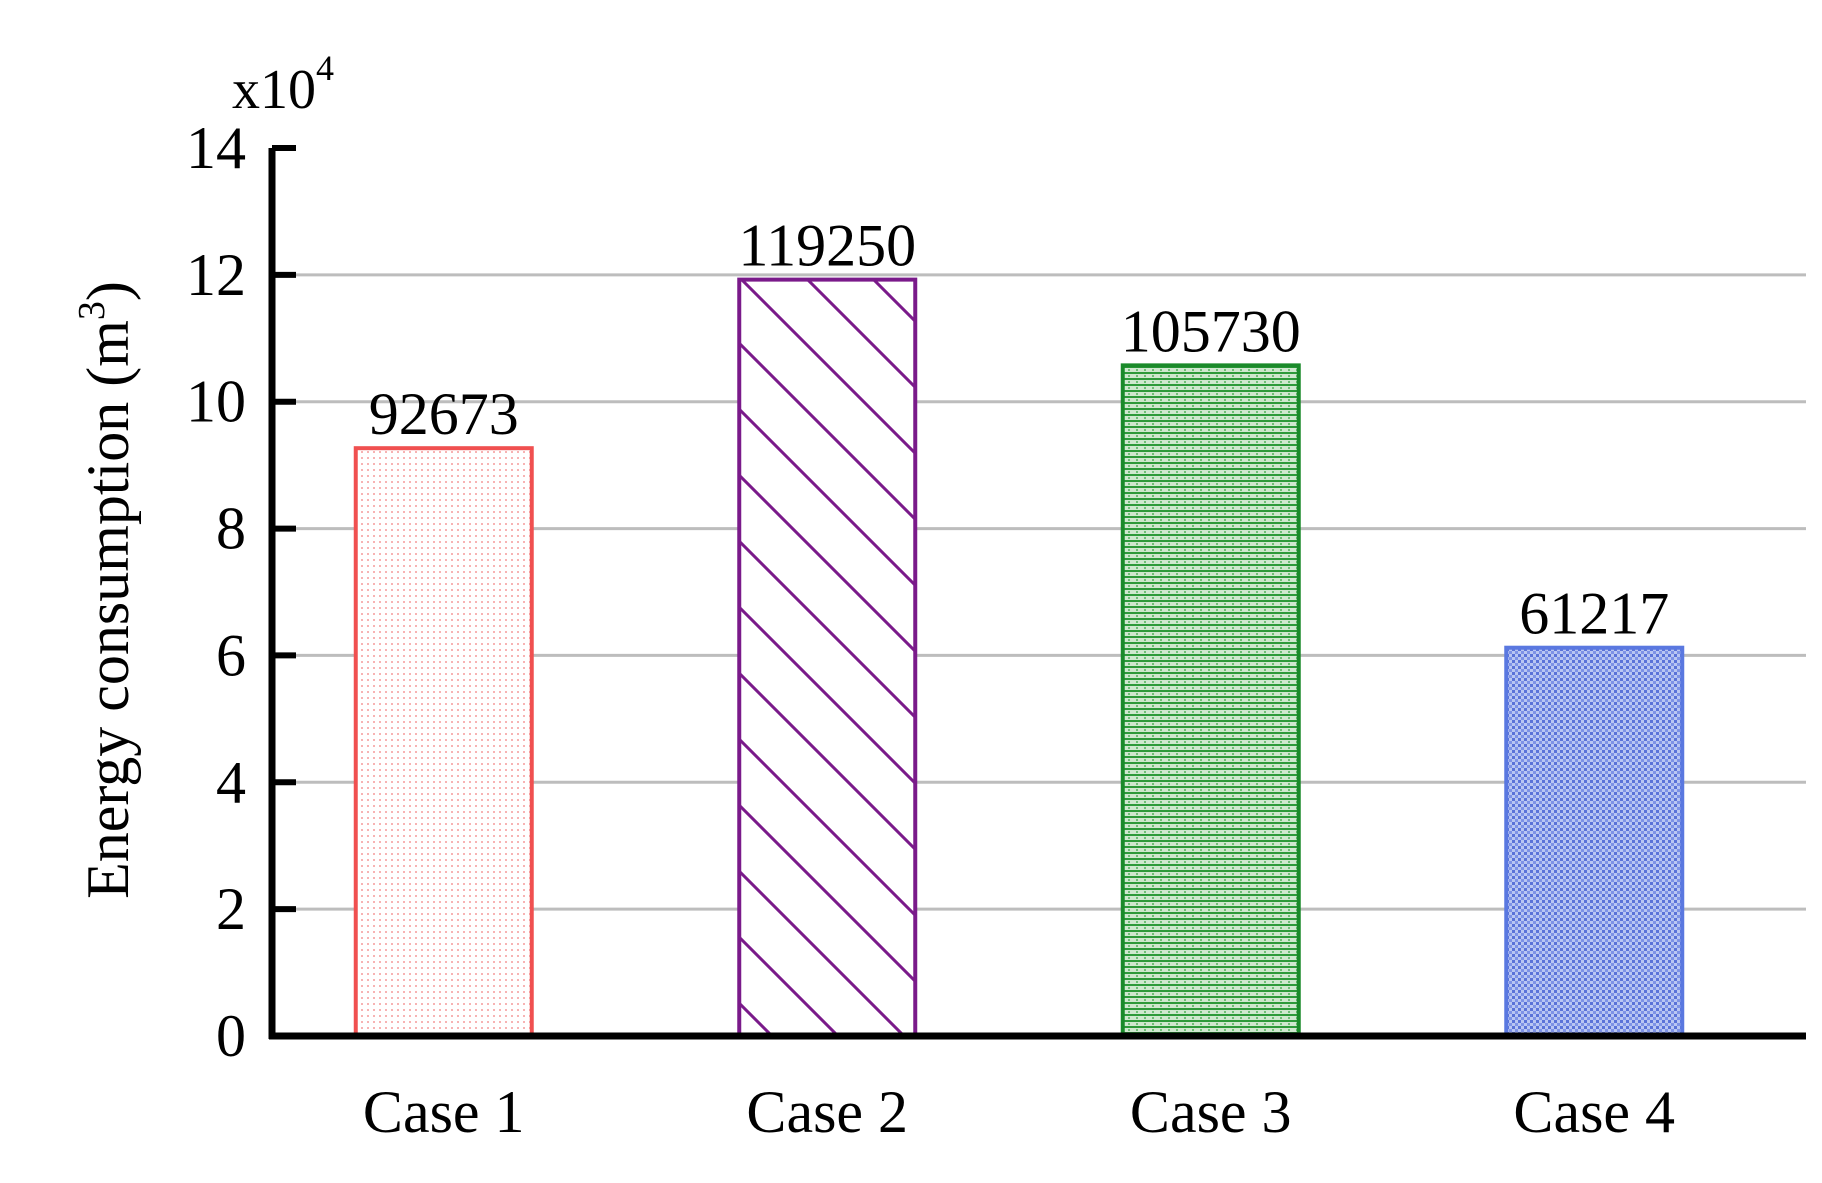 This screenshot has width=1822, height=1183. Describe the element at coordinates (444, 1112) in the screenshot. I see `x-tick-label: Case 1` at that location.